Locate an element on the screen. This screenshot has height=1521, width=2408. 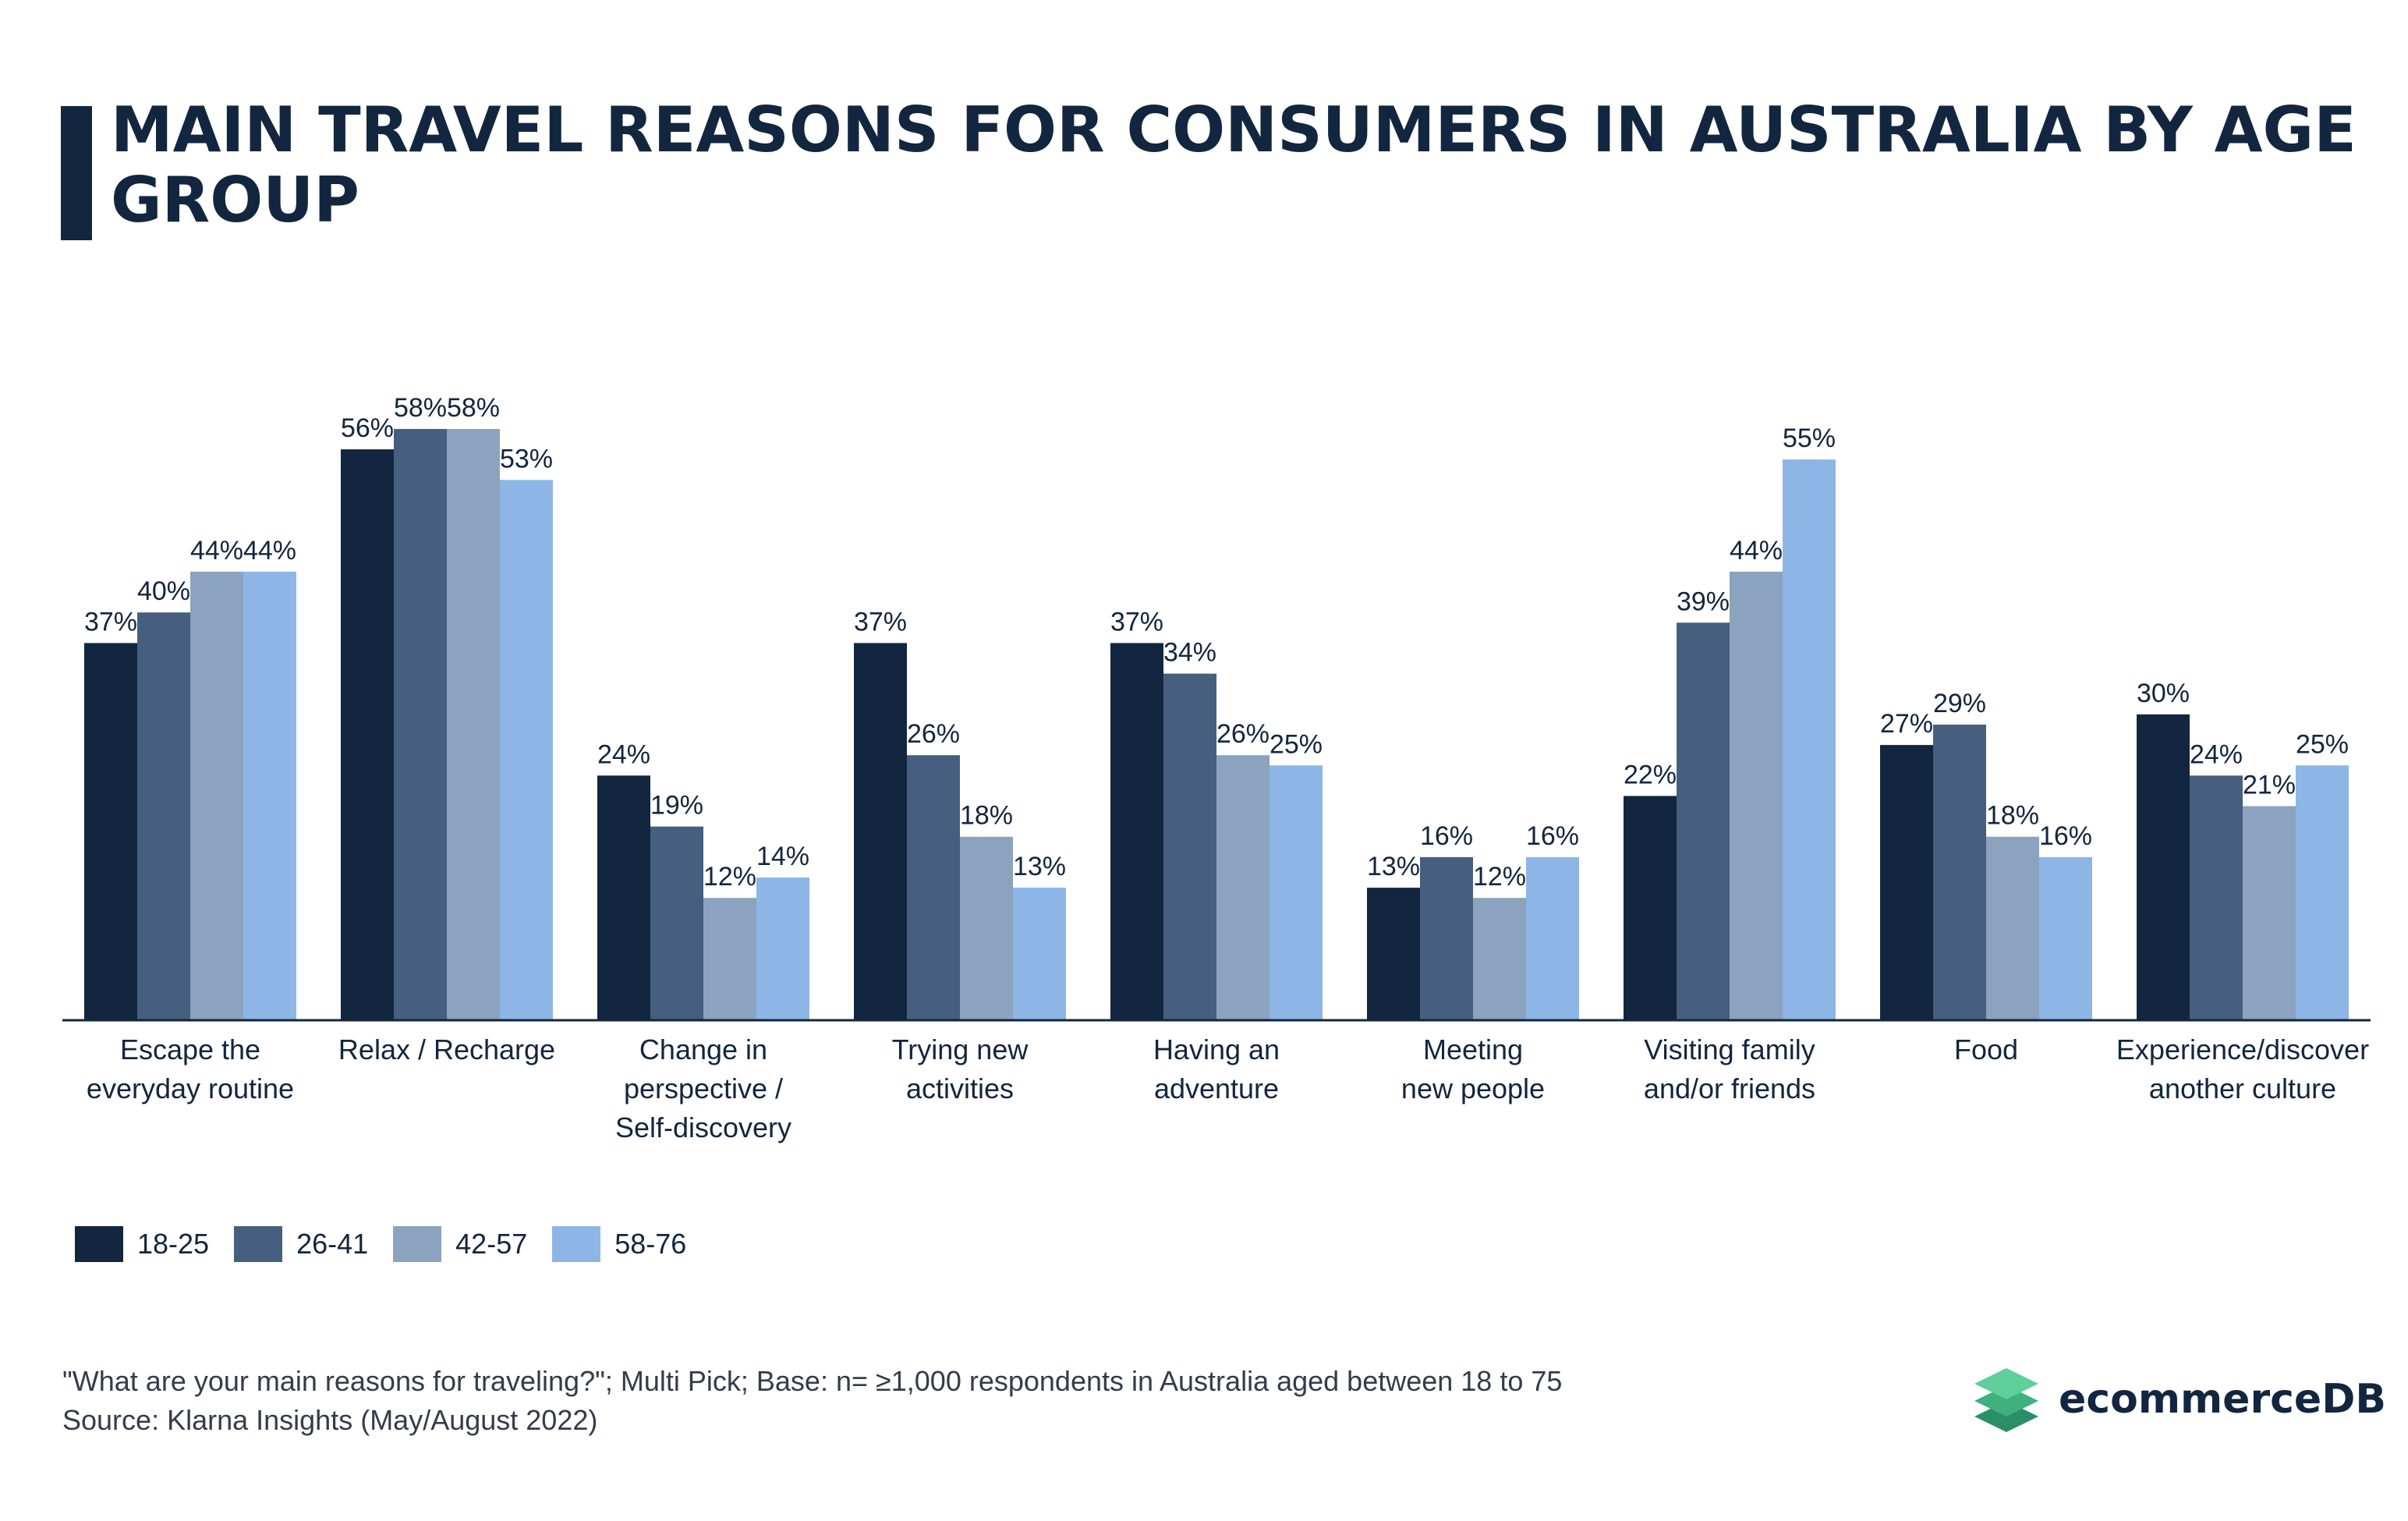
category-label: Trying new is located at coordinates (960, 1049).